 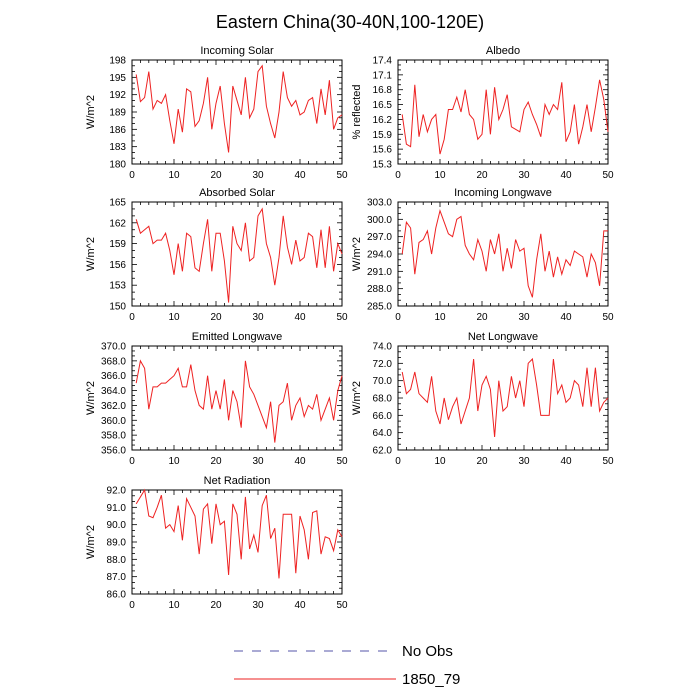 What do you see at coordinates (440, 317) in the screenshot?
I see `x-tick-label-incoming-longwave: 10` at bounding box center [440, 317].